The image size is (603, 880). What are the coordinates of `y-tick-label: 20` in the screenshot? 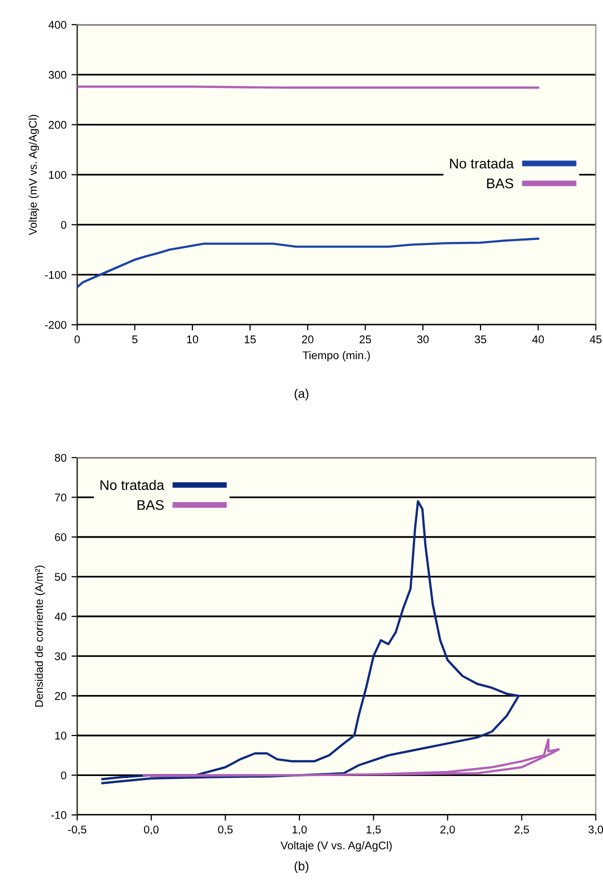 It's located at (60, 696).